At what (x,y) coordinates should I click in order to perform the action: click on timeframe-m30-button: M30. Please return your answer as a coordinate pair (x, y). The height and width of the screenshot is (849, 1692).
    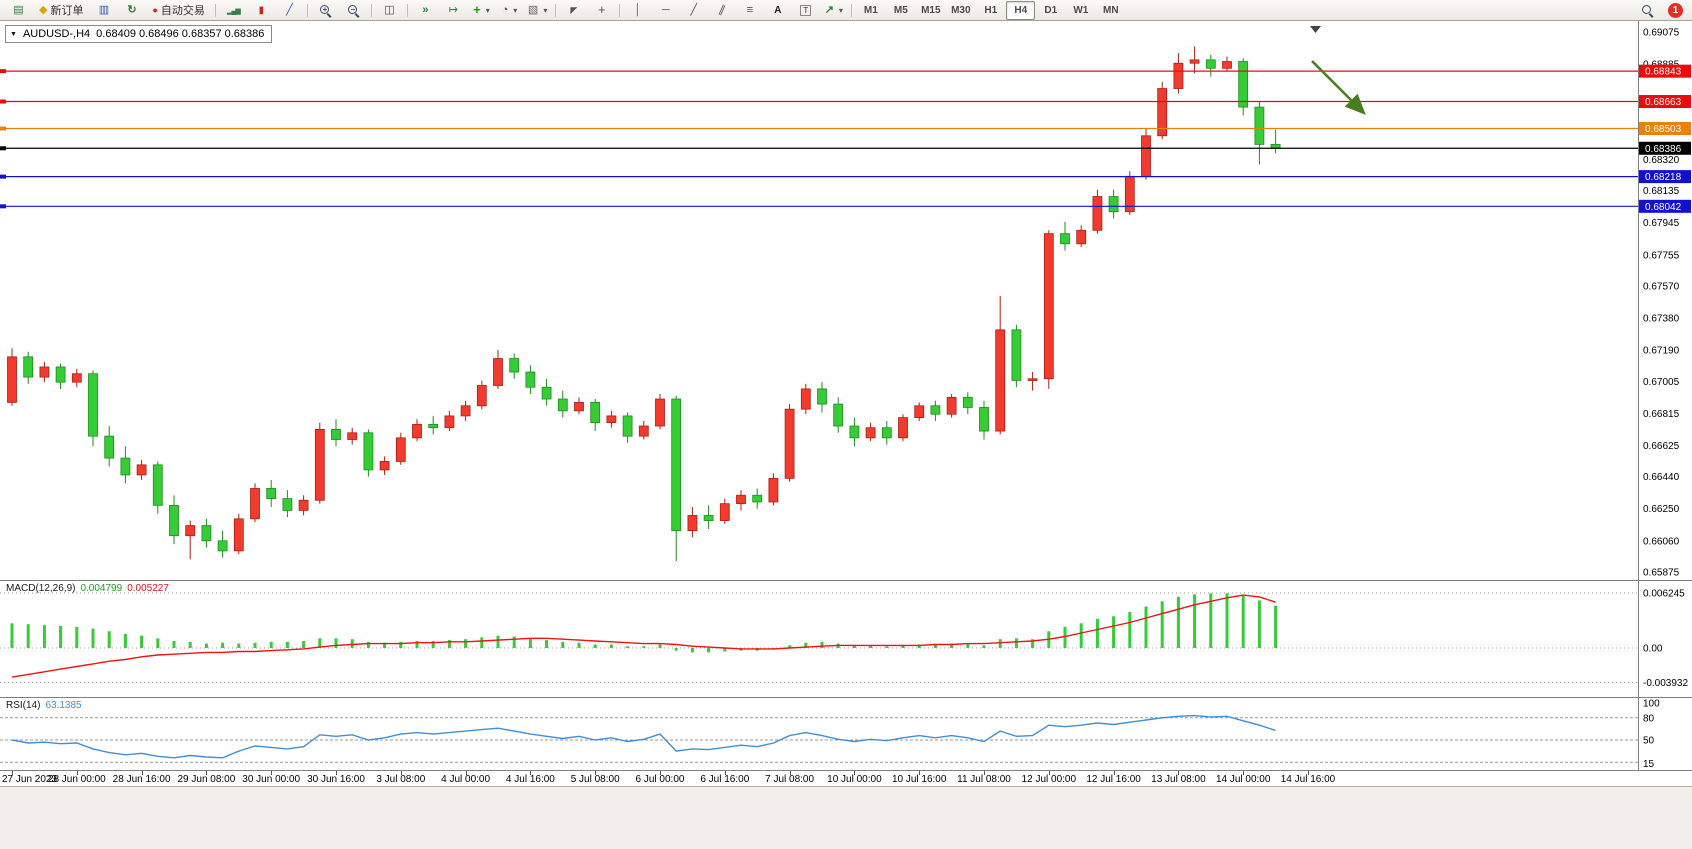
    Looking at the image, I should click on (961, 10).